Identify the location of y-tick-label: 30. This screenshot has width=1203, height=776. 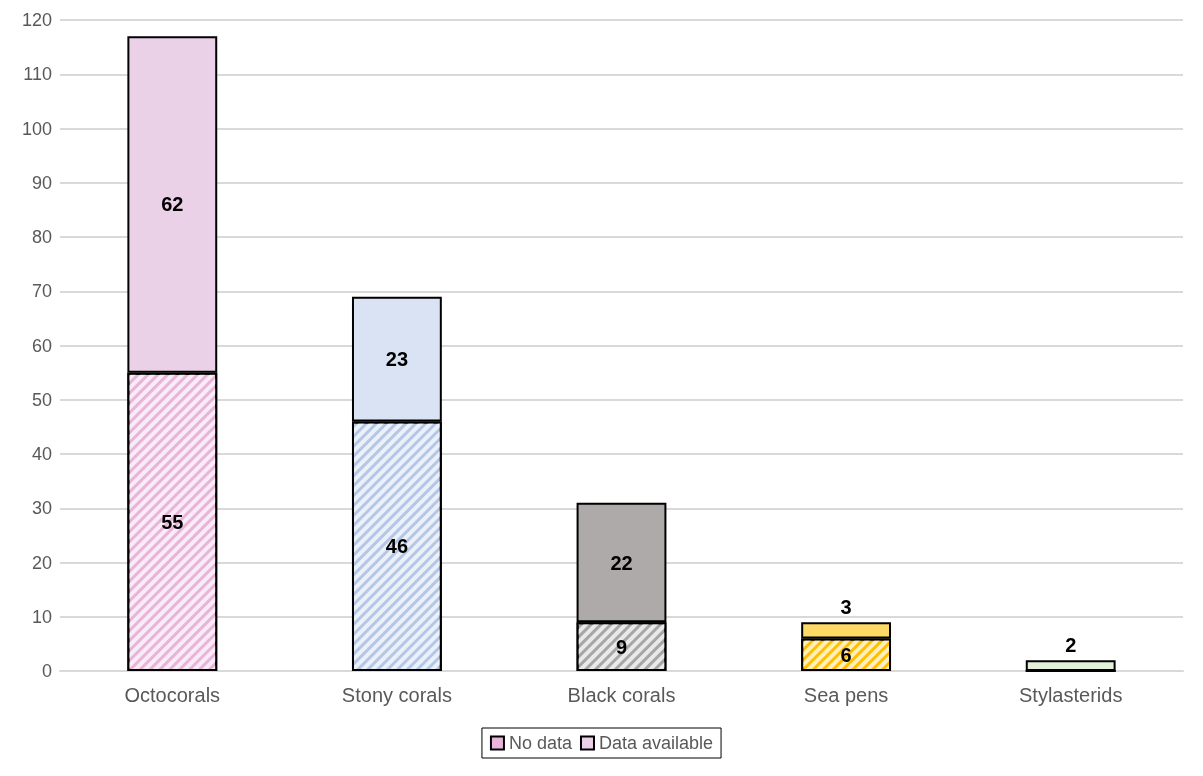
(41, 508).